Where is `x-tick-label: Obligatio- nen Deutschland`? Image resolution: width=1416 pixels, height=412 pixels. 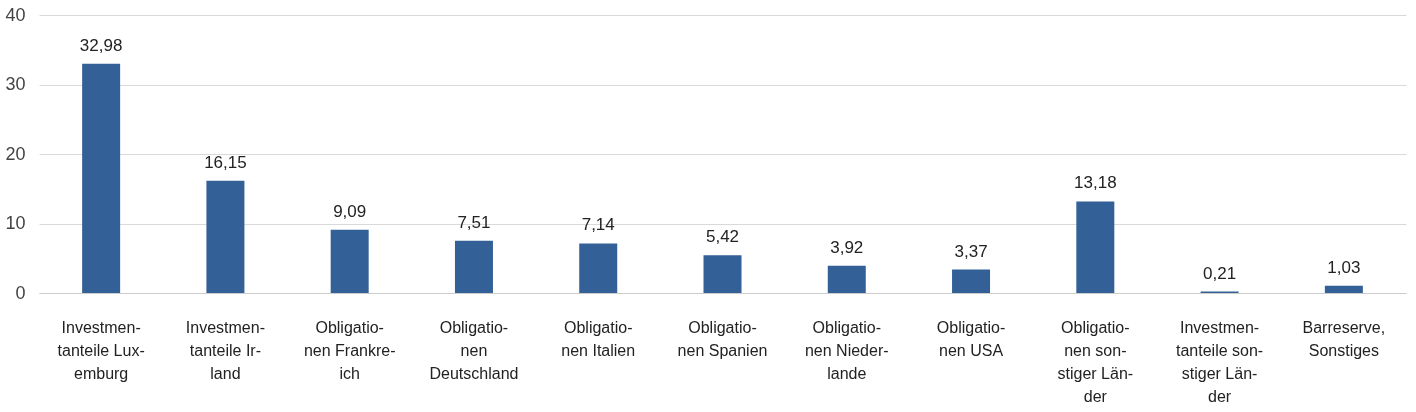
x-tick-label: Obligatio- nen Deutschland is located at coordinates (474, 350).